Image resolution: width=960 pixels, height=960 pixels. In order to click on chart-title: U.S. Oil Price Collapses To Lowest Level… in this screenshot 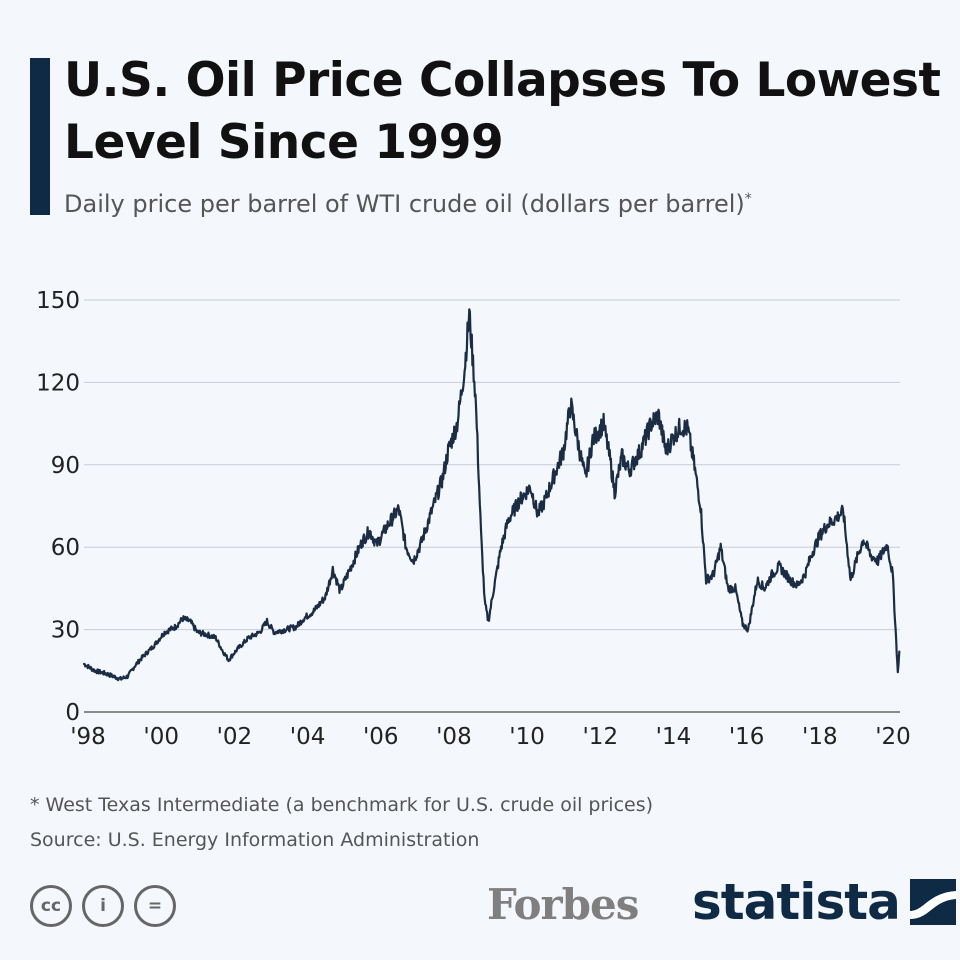, I will do `click(502, 111)`.